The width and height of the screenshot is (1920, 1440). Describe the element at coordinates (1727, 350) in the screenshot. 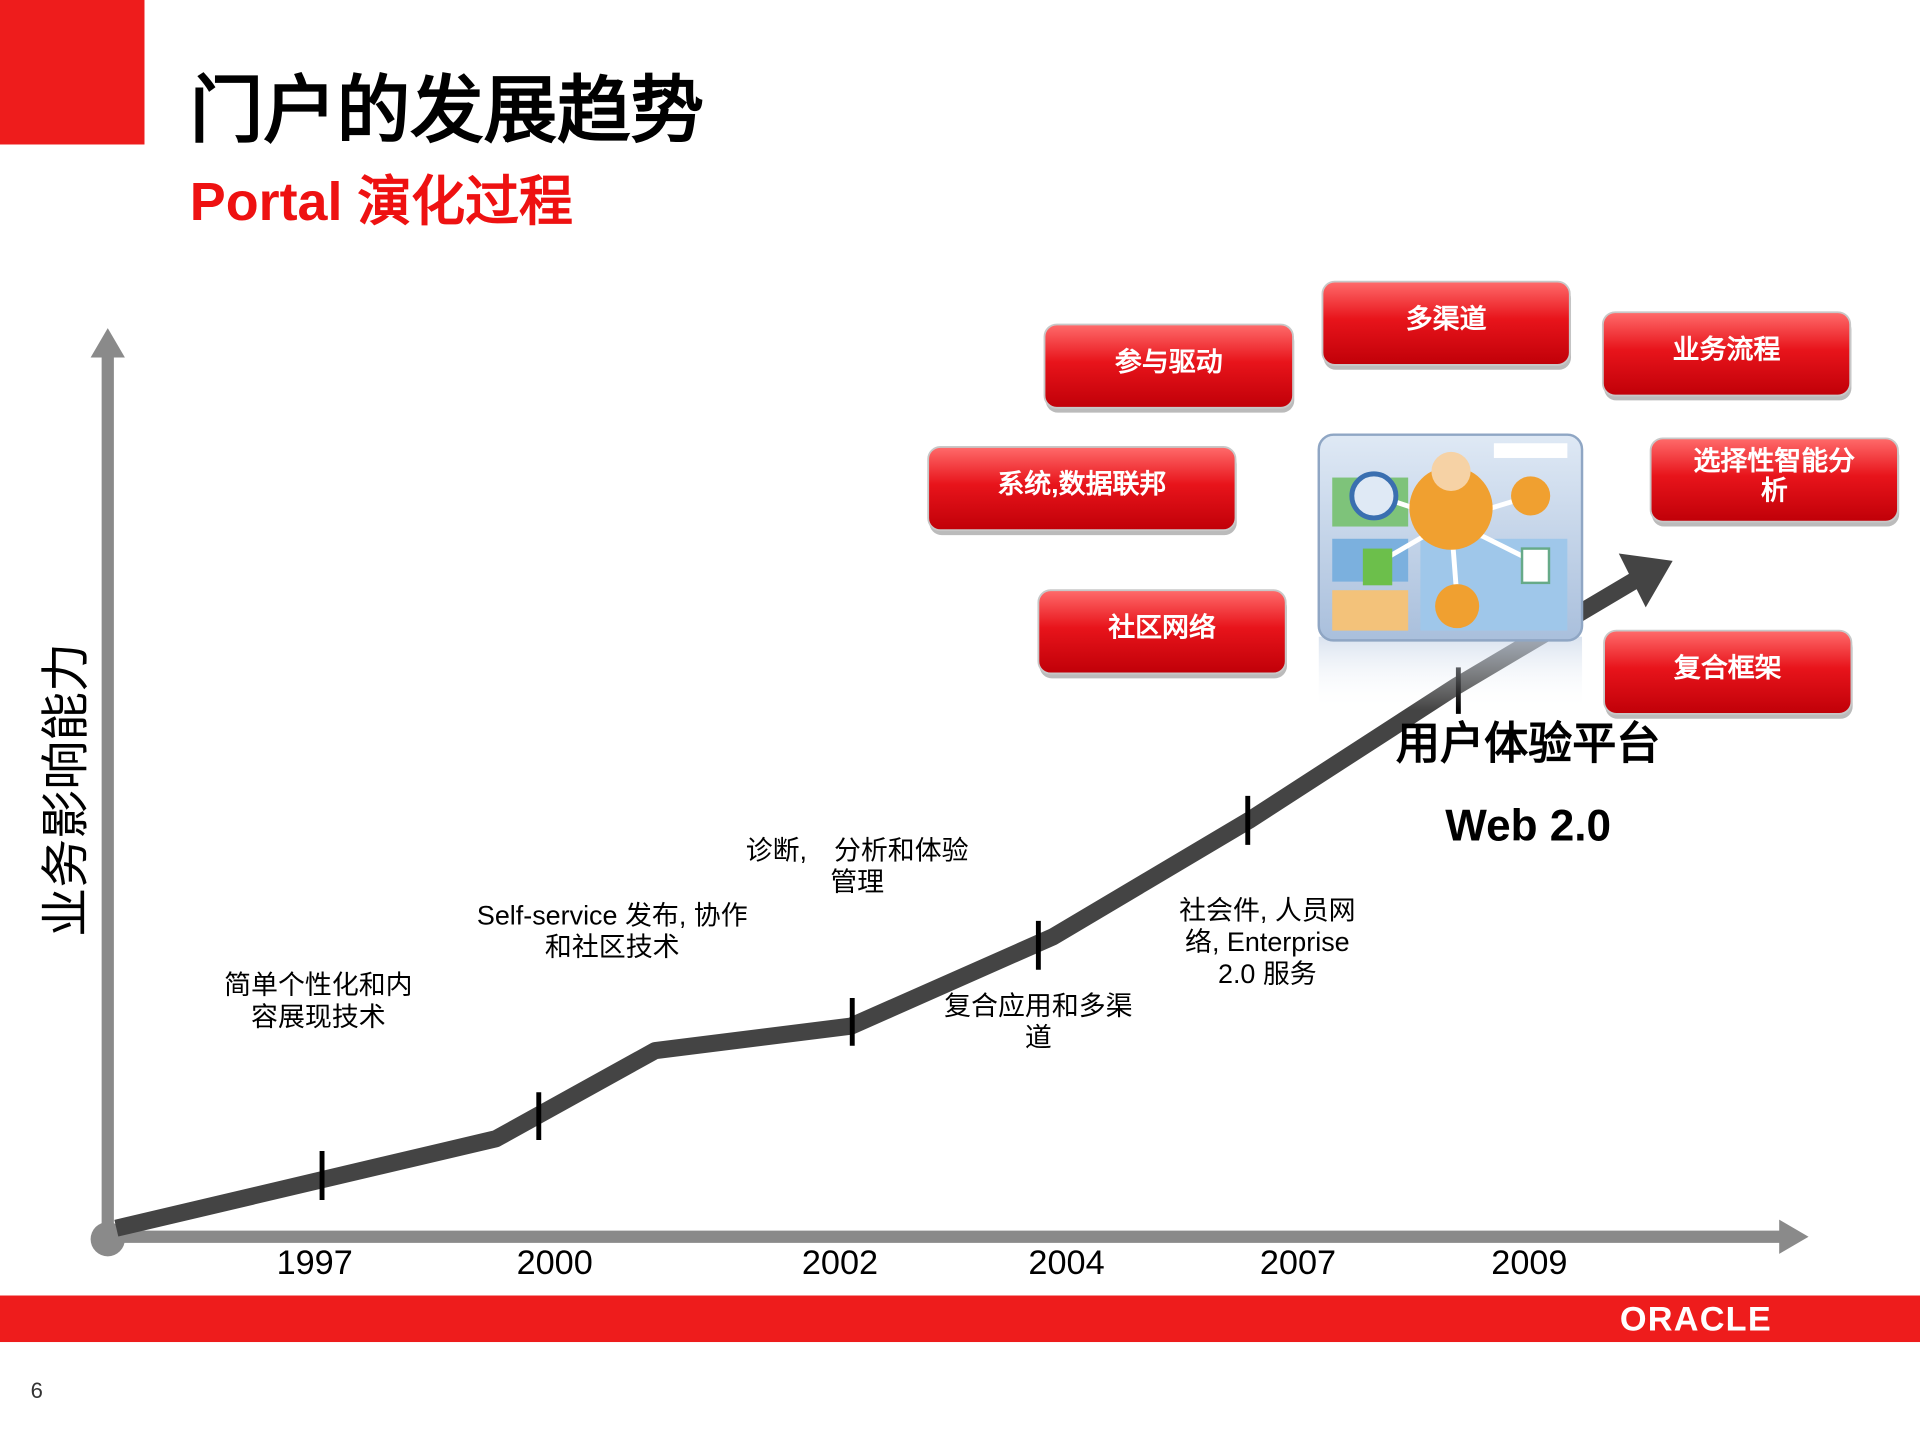

I see `badge-label: 业务流程` at that location.